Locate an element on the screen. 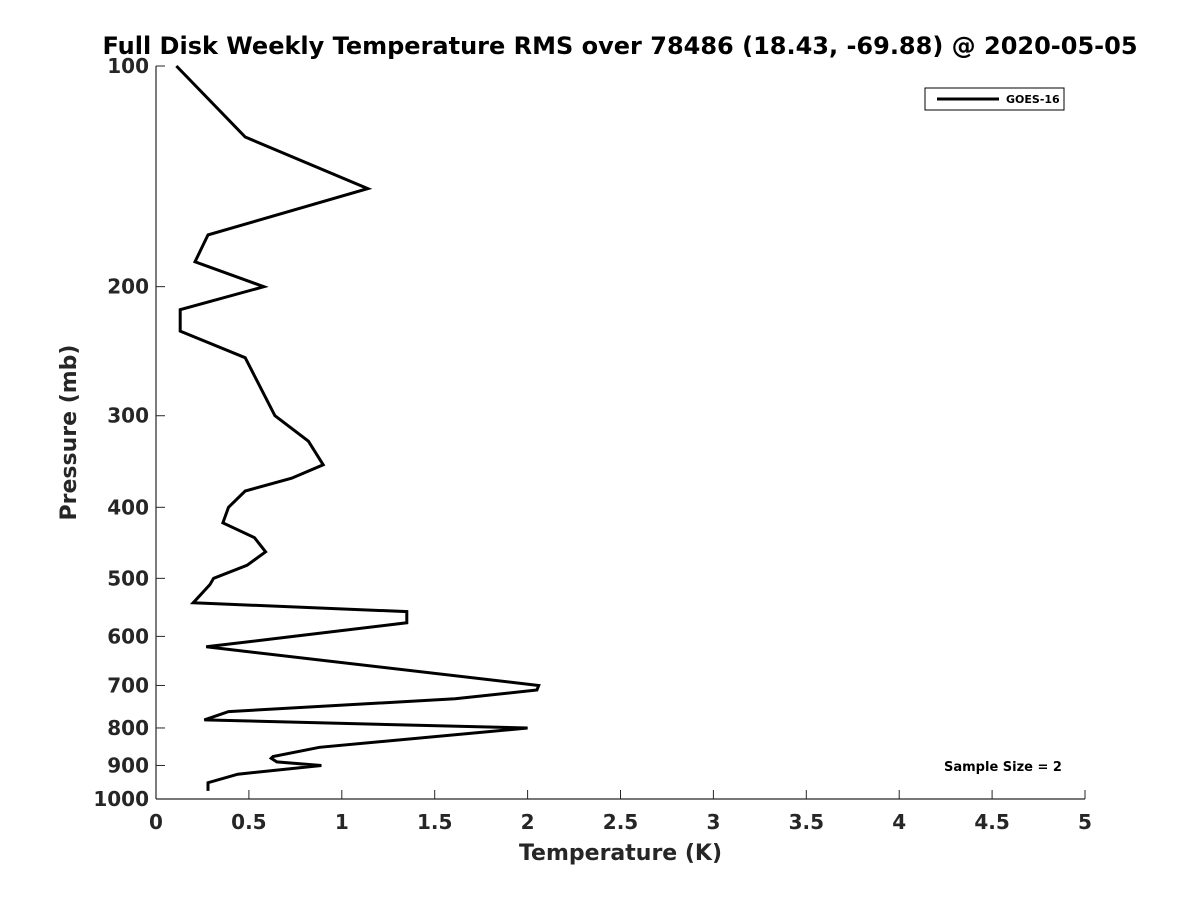 This screenshot has width=1200, height=900. x-tick-label: 3 is located at coordinates (713, 822).